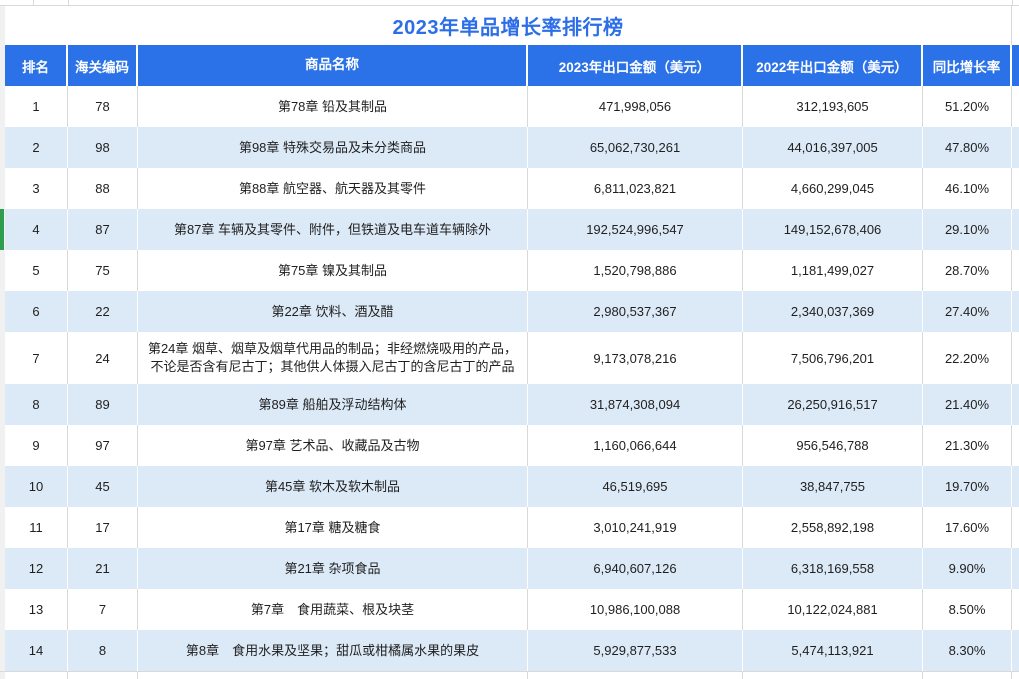 This screenshot has width=1019, height=679. I want to click on cell-customs-code: 24, so click(103, 358).